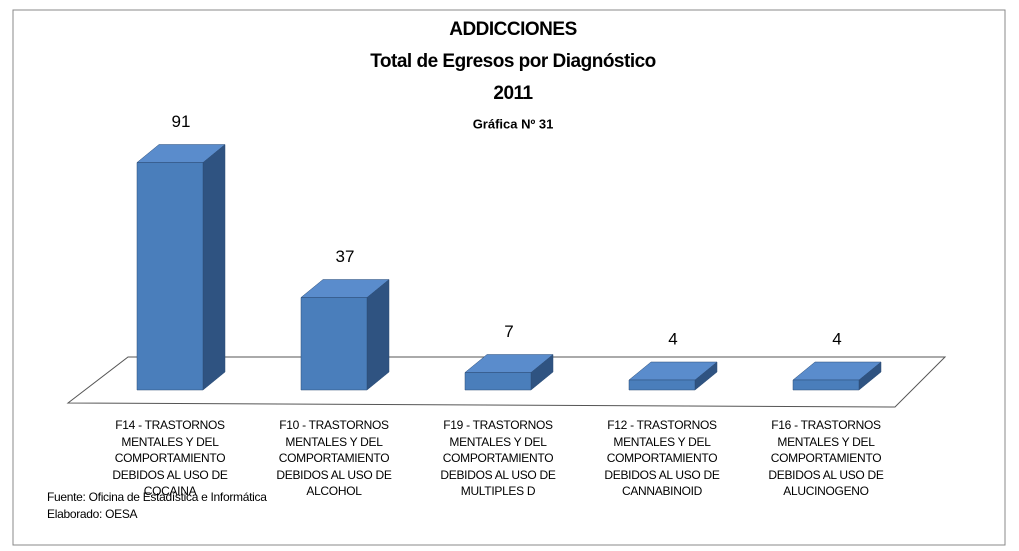  What do you see at coordinates (513, 29) in the screenshot?
I see `chart-title: ADDICCIONES` at bounding box center [513, 29].